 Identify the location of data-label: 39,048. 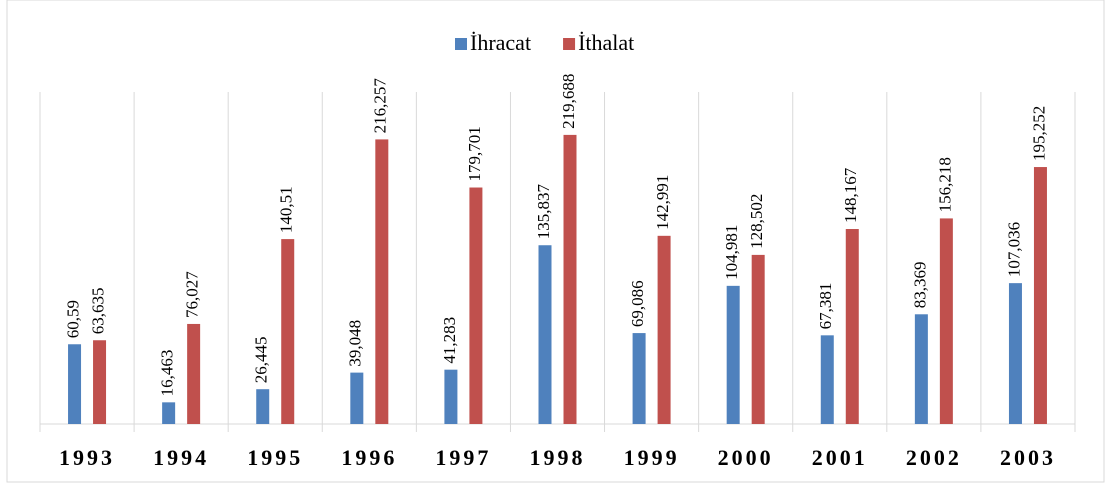
(355, 343).